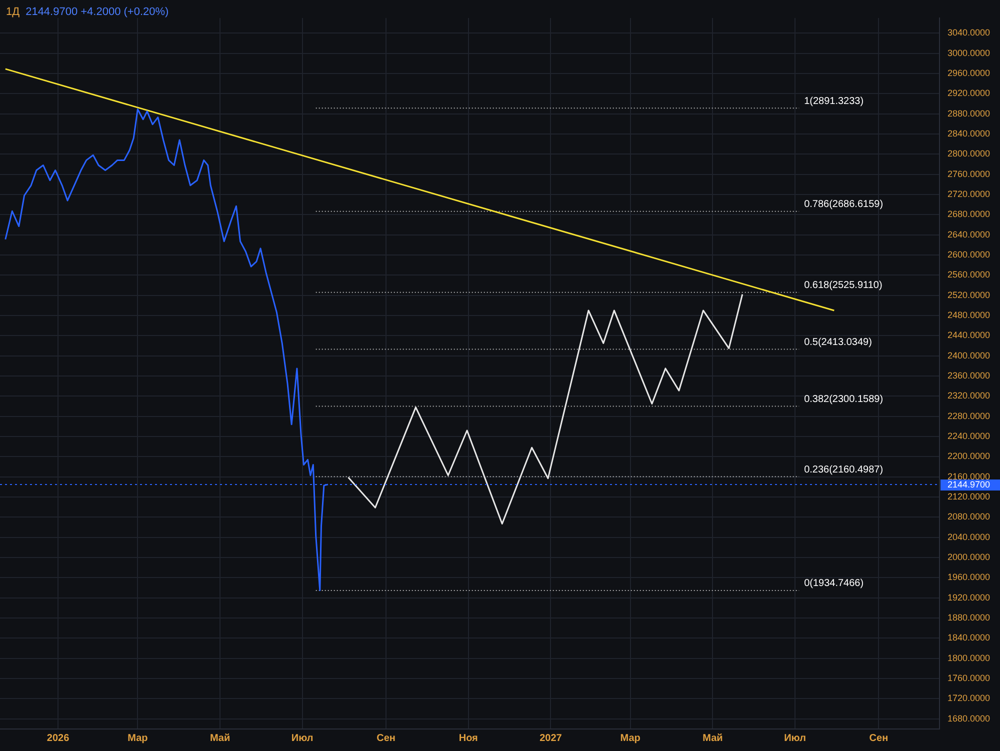 The image size is (1000, 751). I want to click on series-label: 1(2891.3233), so click(834, 101).